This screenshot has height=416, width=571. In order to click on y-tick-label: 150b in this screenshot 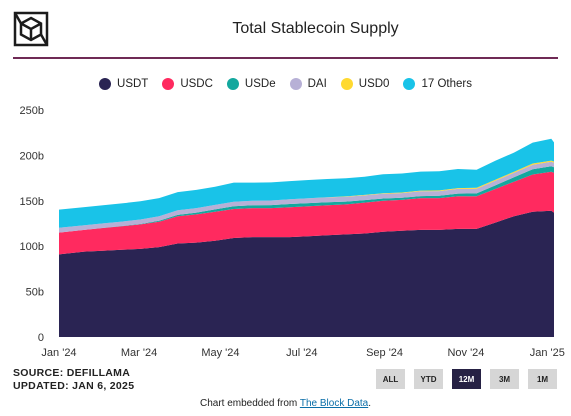, I will do `click(32, 202)`.